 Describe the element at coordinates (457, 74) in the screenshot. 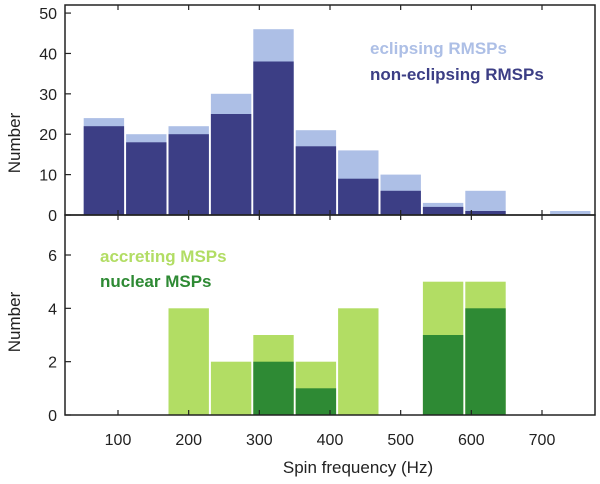

I see `legend-non-eclipsing: non-eclipsing RMSPs` at that location.